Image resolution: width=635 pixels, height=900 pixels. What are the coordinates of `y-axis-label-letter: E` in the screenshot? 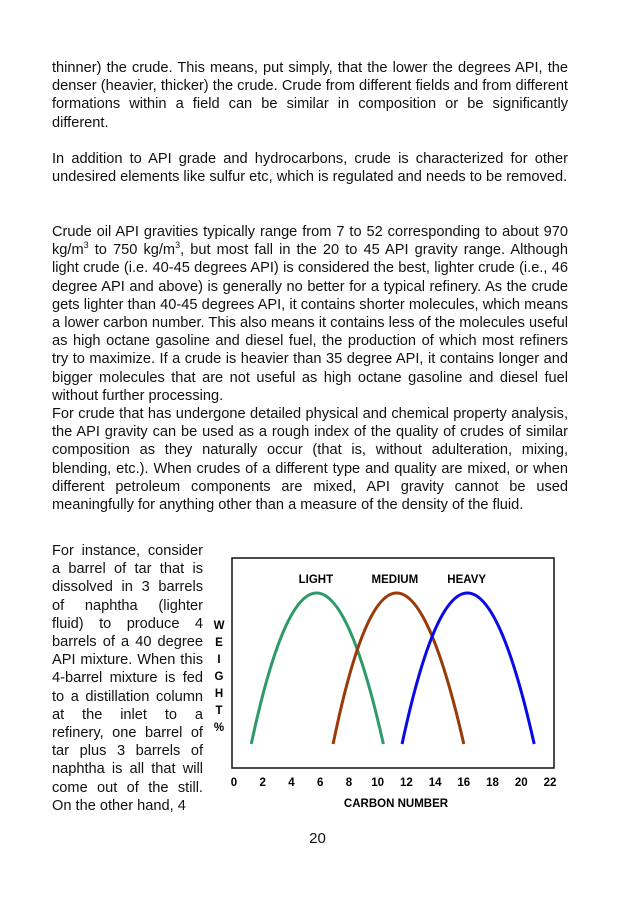 It's located at (219, 643).